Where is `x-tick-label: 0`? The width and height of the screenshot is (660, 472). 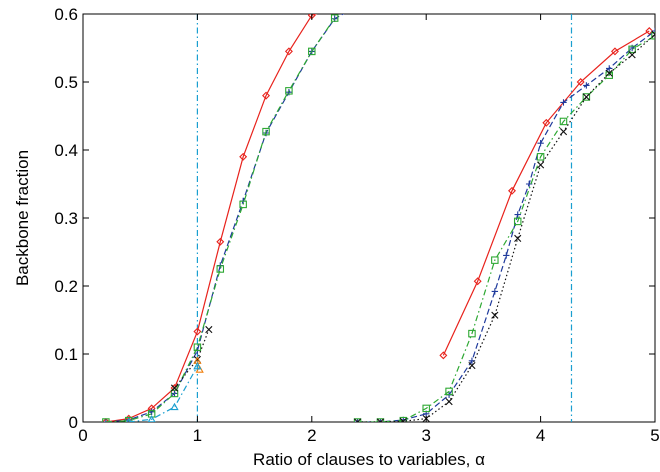
x-tick-label: 0 is located at coordinates (82, 435).